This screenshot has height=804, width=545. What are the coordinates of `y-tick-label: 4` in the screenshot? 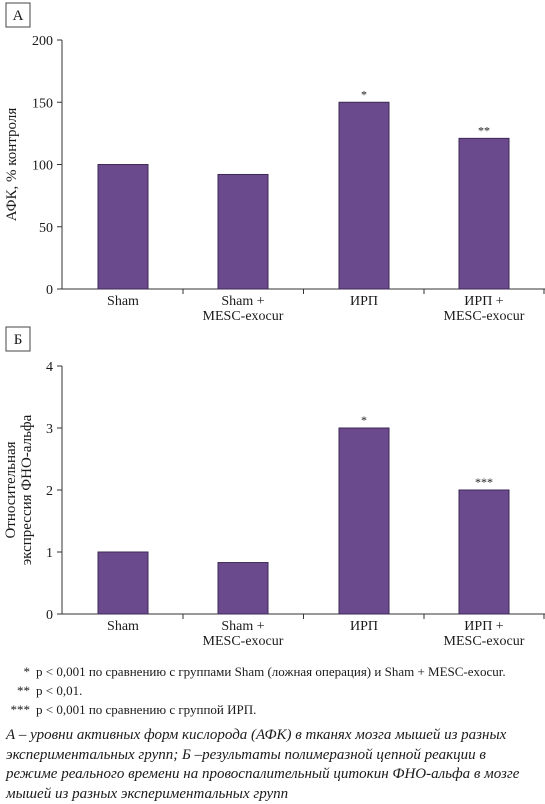 It's located at (49, 367).